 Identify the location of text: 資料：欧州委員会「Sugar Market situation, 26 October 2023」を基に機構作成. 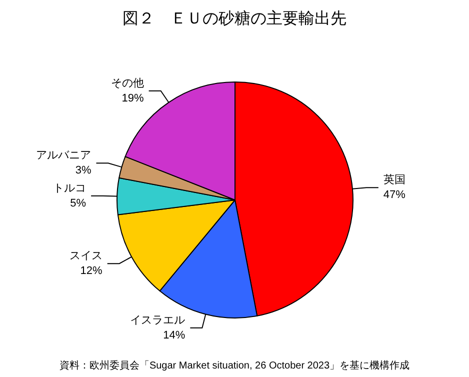
(234, 366).